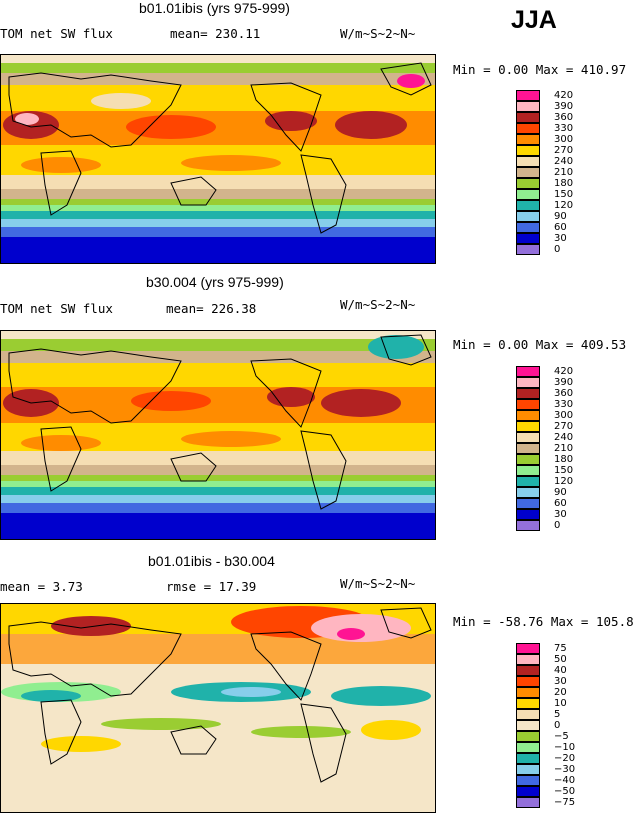  Describe the element at coordinates (560, 692) in the screenshot. I see `legend-label: 20` at that location.